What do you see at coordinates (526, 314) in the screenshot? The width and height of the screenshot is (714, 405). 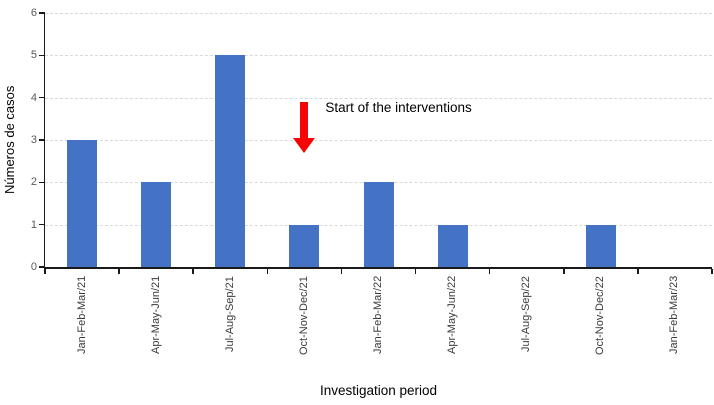 I see `x-tick-label: Jul-Aug-Sep/22` at bounding box center [526, 314].